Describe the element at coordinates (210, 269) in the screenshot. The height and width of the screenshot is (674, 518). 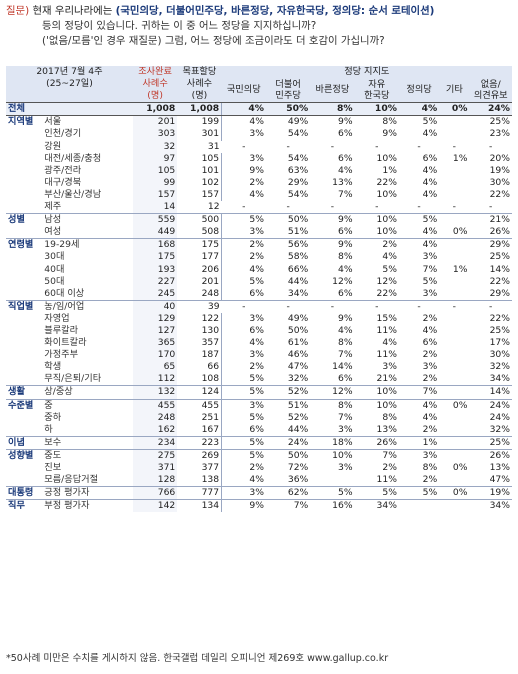
I see `target-count: 206` at that location.